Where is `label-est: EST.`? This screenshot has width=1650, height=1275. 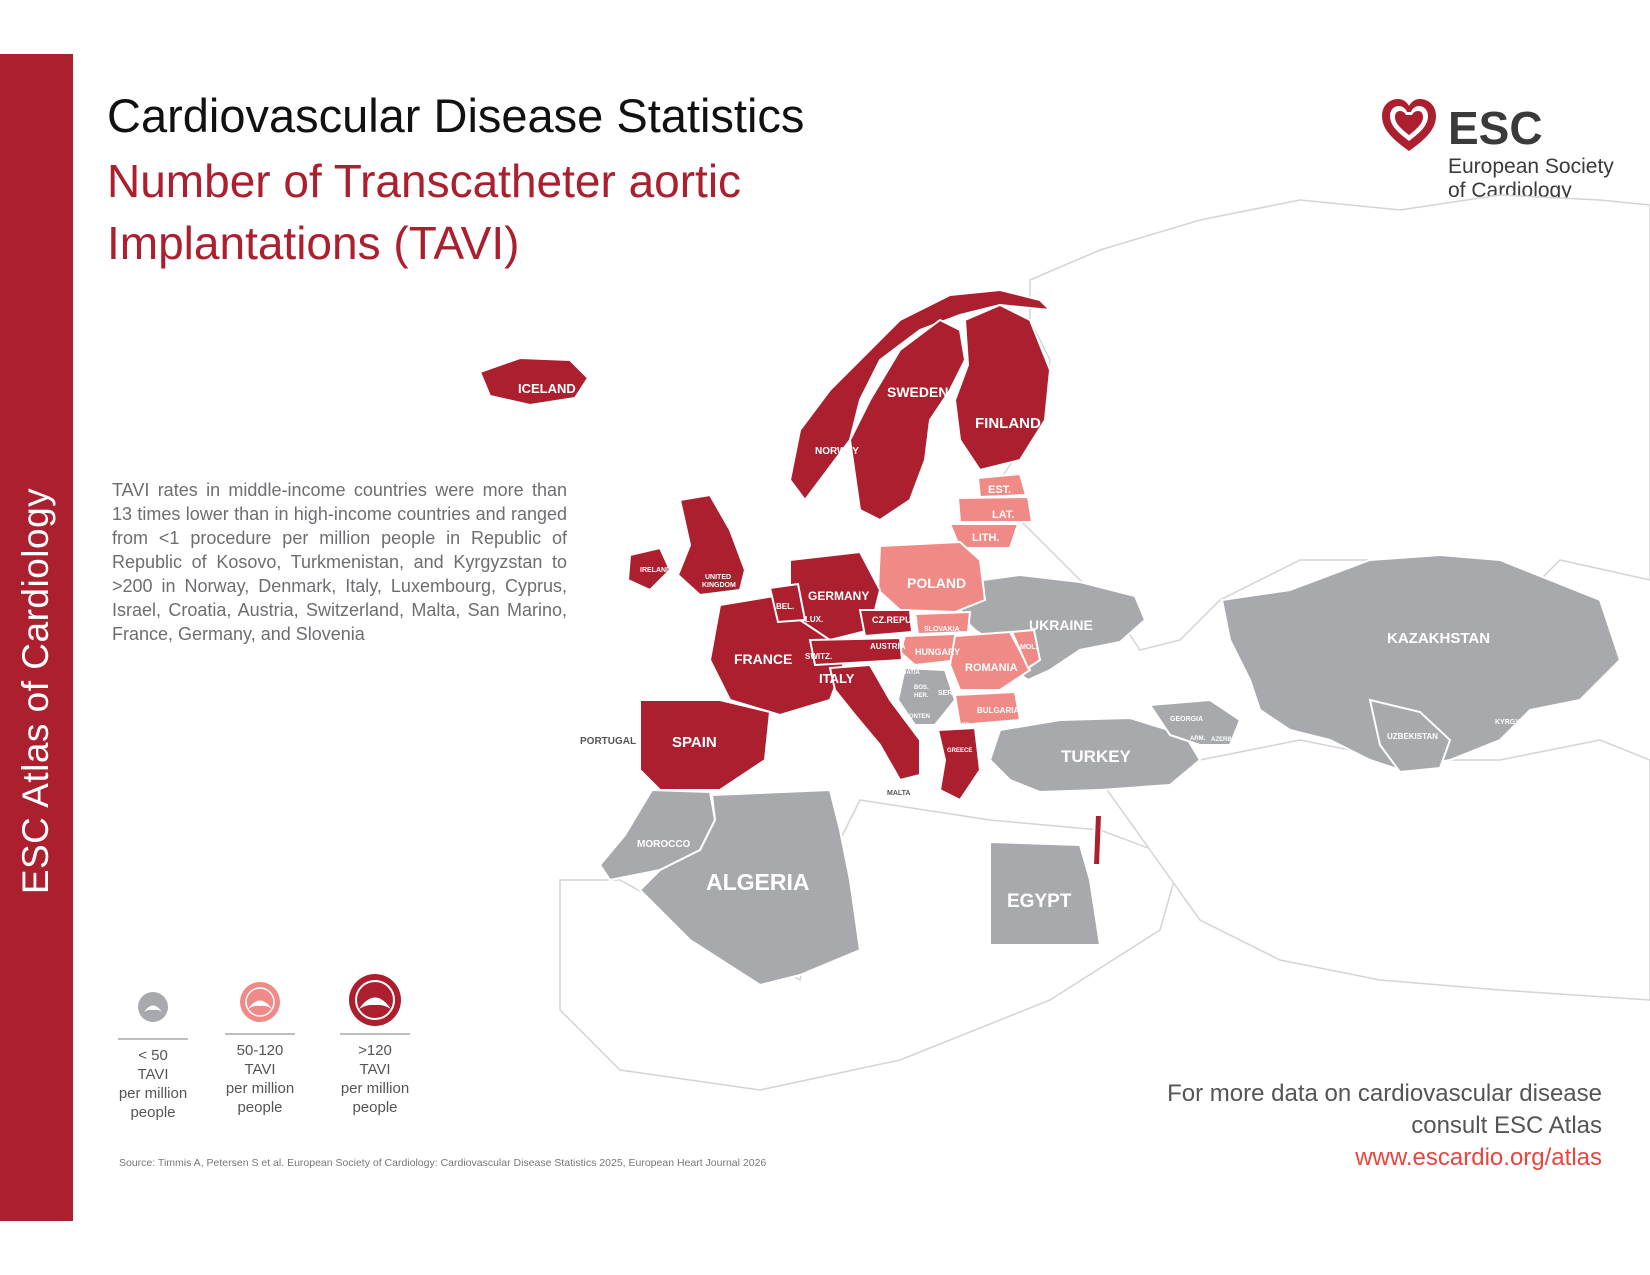 label-est: EST. is located at coordinates (999, 490).